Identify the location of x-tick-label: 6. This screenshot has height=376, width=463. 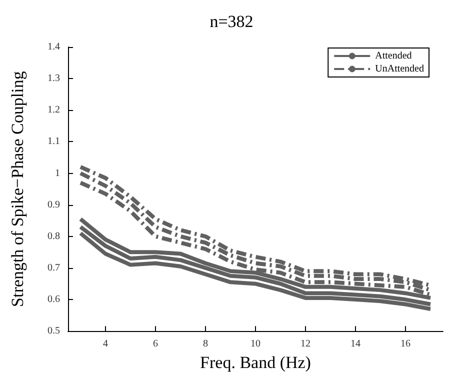
(155, 344).